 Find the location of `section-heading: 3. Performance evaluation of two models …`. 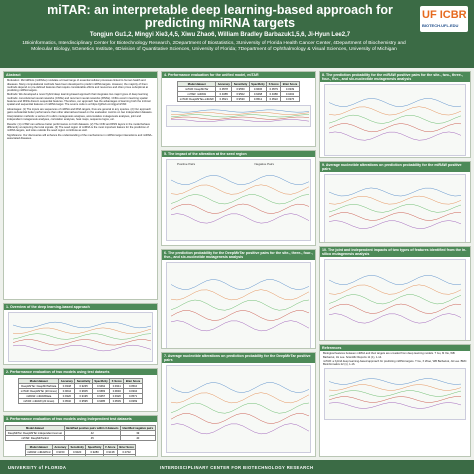

section-heading: 3. Performance evaluation of two models … is located at coordinates (80, 419).